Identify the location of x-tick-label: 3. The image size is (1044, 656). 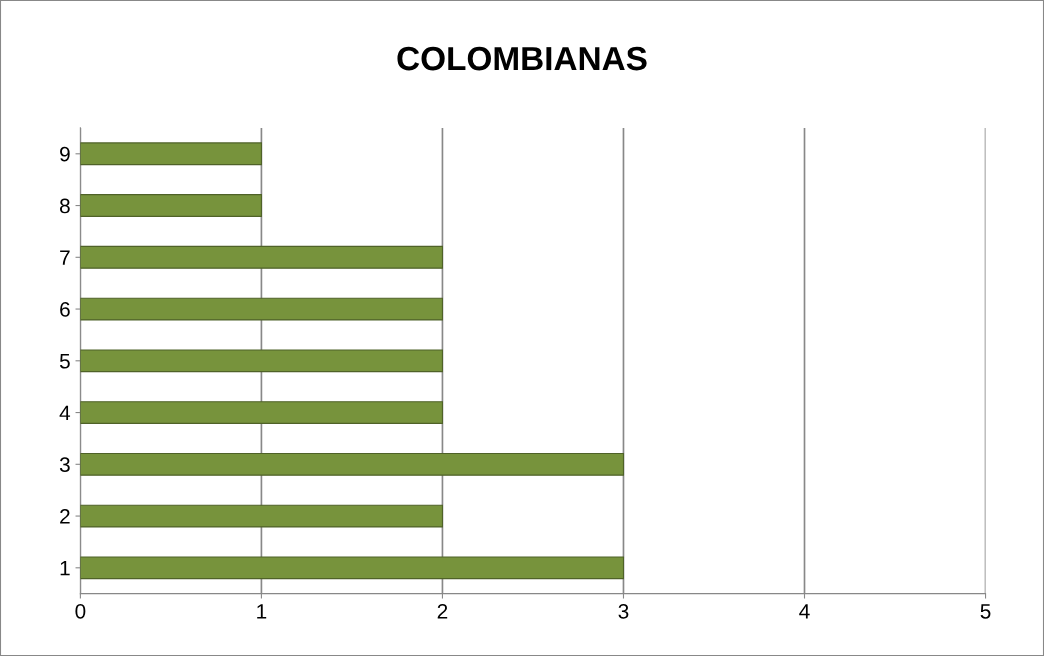
(623, 611).